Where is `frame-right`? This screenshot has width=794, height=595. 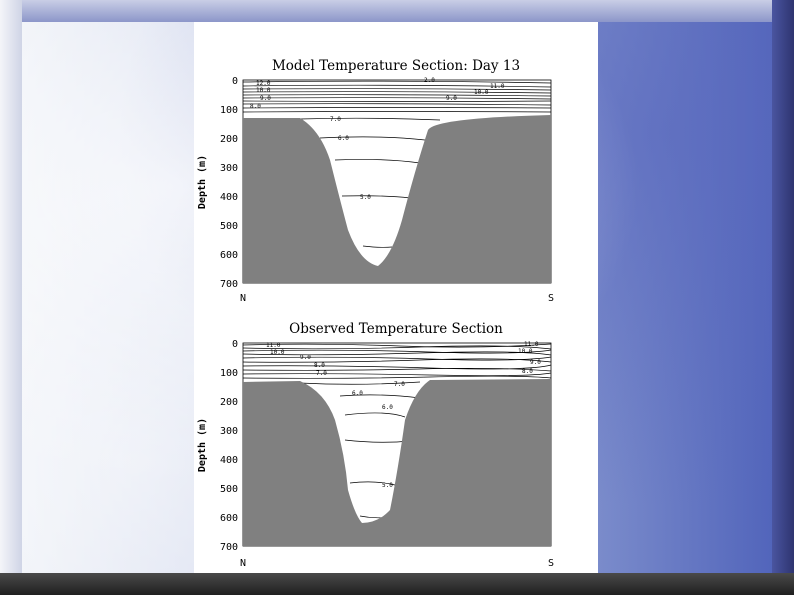
frame-right is located at coordinates (783, 297).